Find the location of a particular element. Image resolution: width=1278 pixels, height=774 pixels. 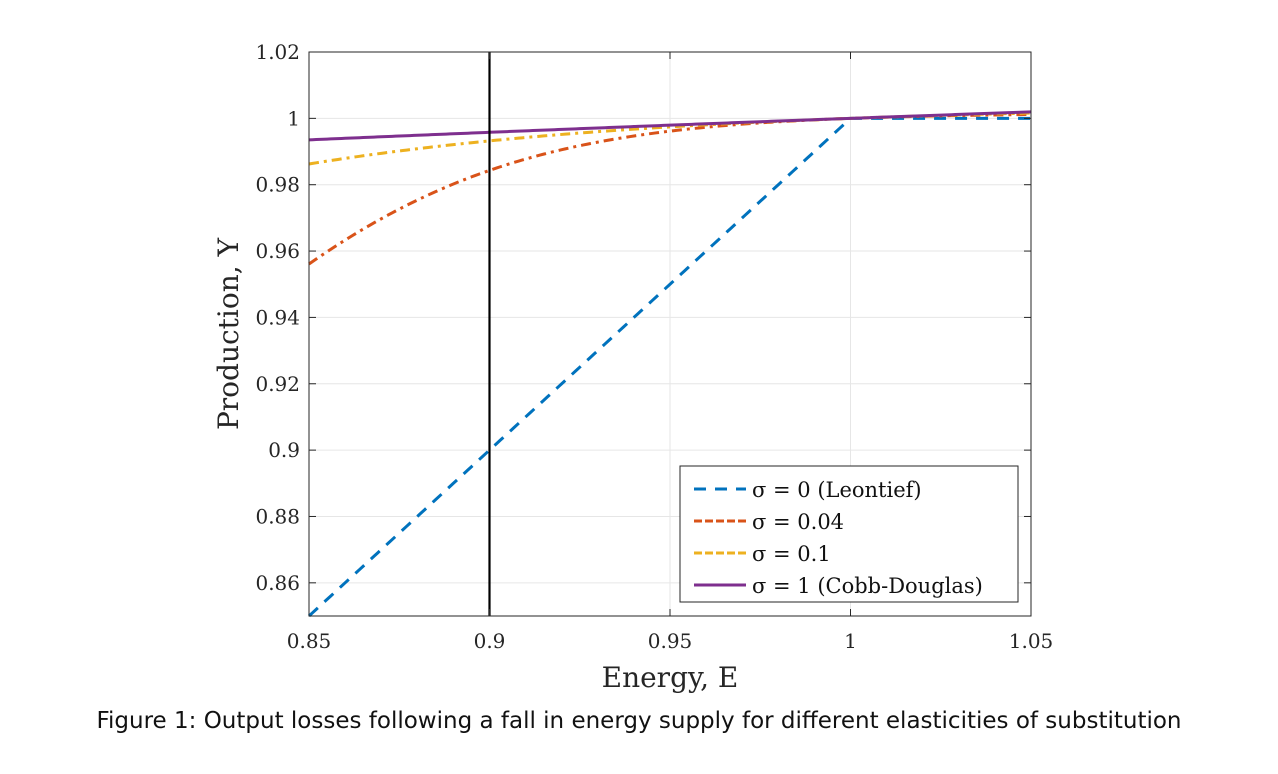

y-tick-label: 0.86 is located at coordinates (277, 583).